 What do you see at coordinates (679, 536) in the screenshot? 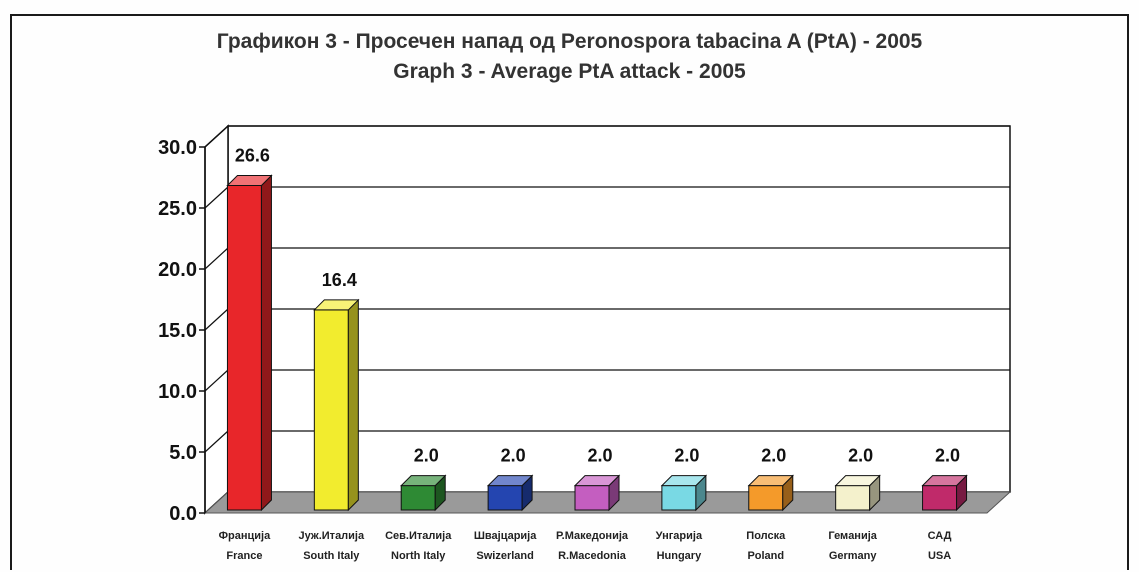
I see `x-tick-label: Унгарија` at bounding box center [679, 536].